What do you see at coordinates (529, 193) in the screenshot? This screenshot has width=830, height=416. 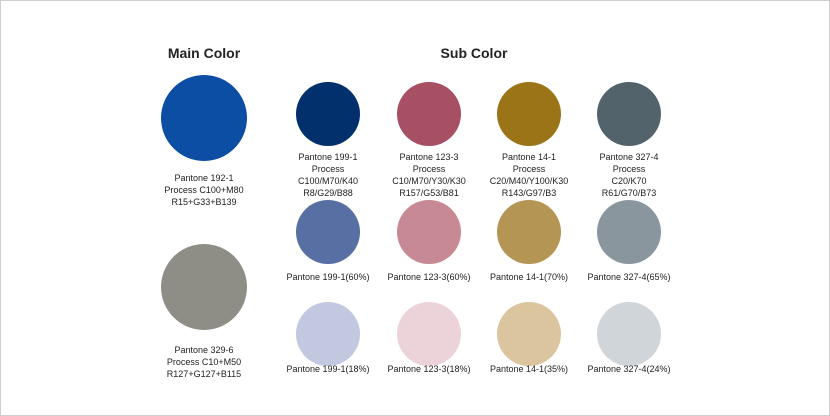 I see `sub-color-3-1-label-line: R143/G97/B3` at bounding box center [529, 193].